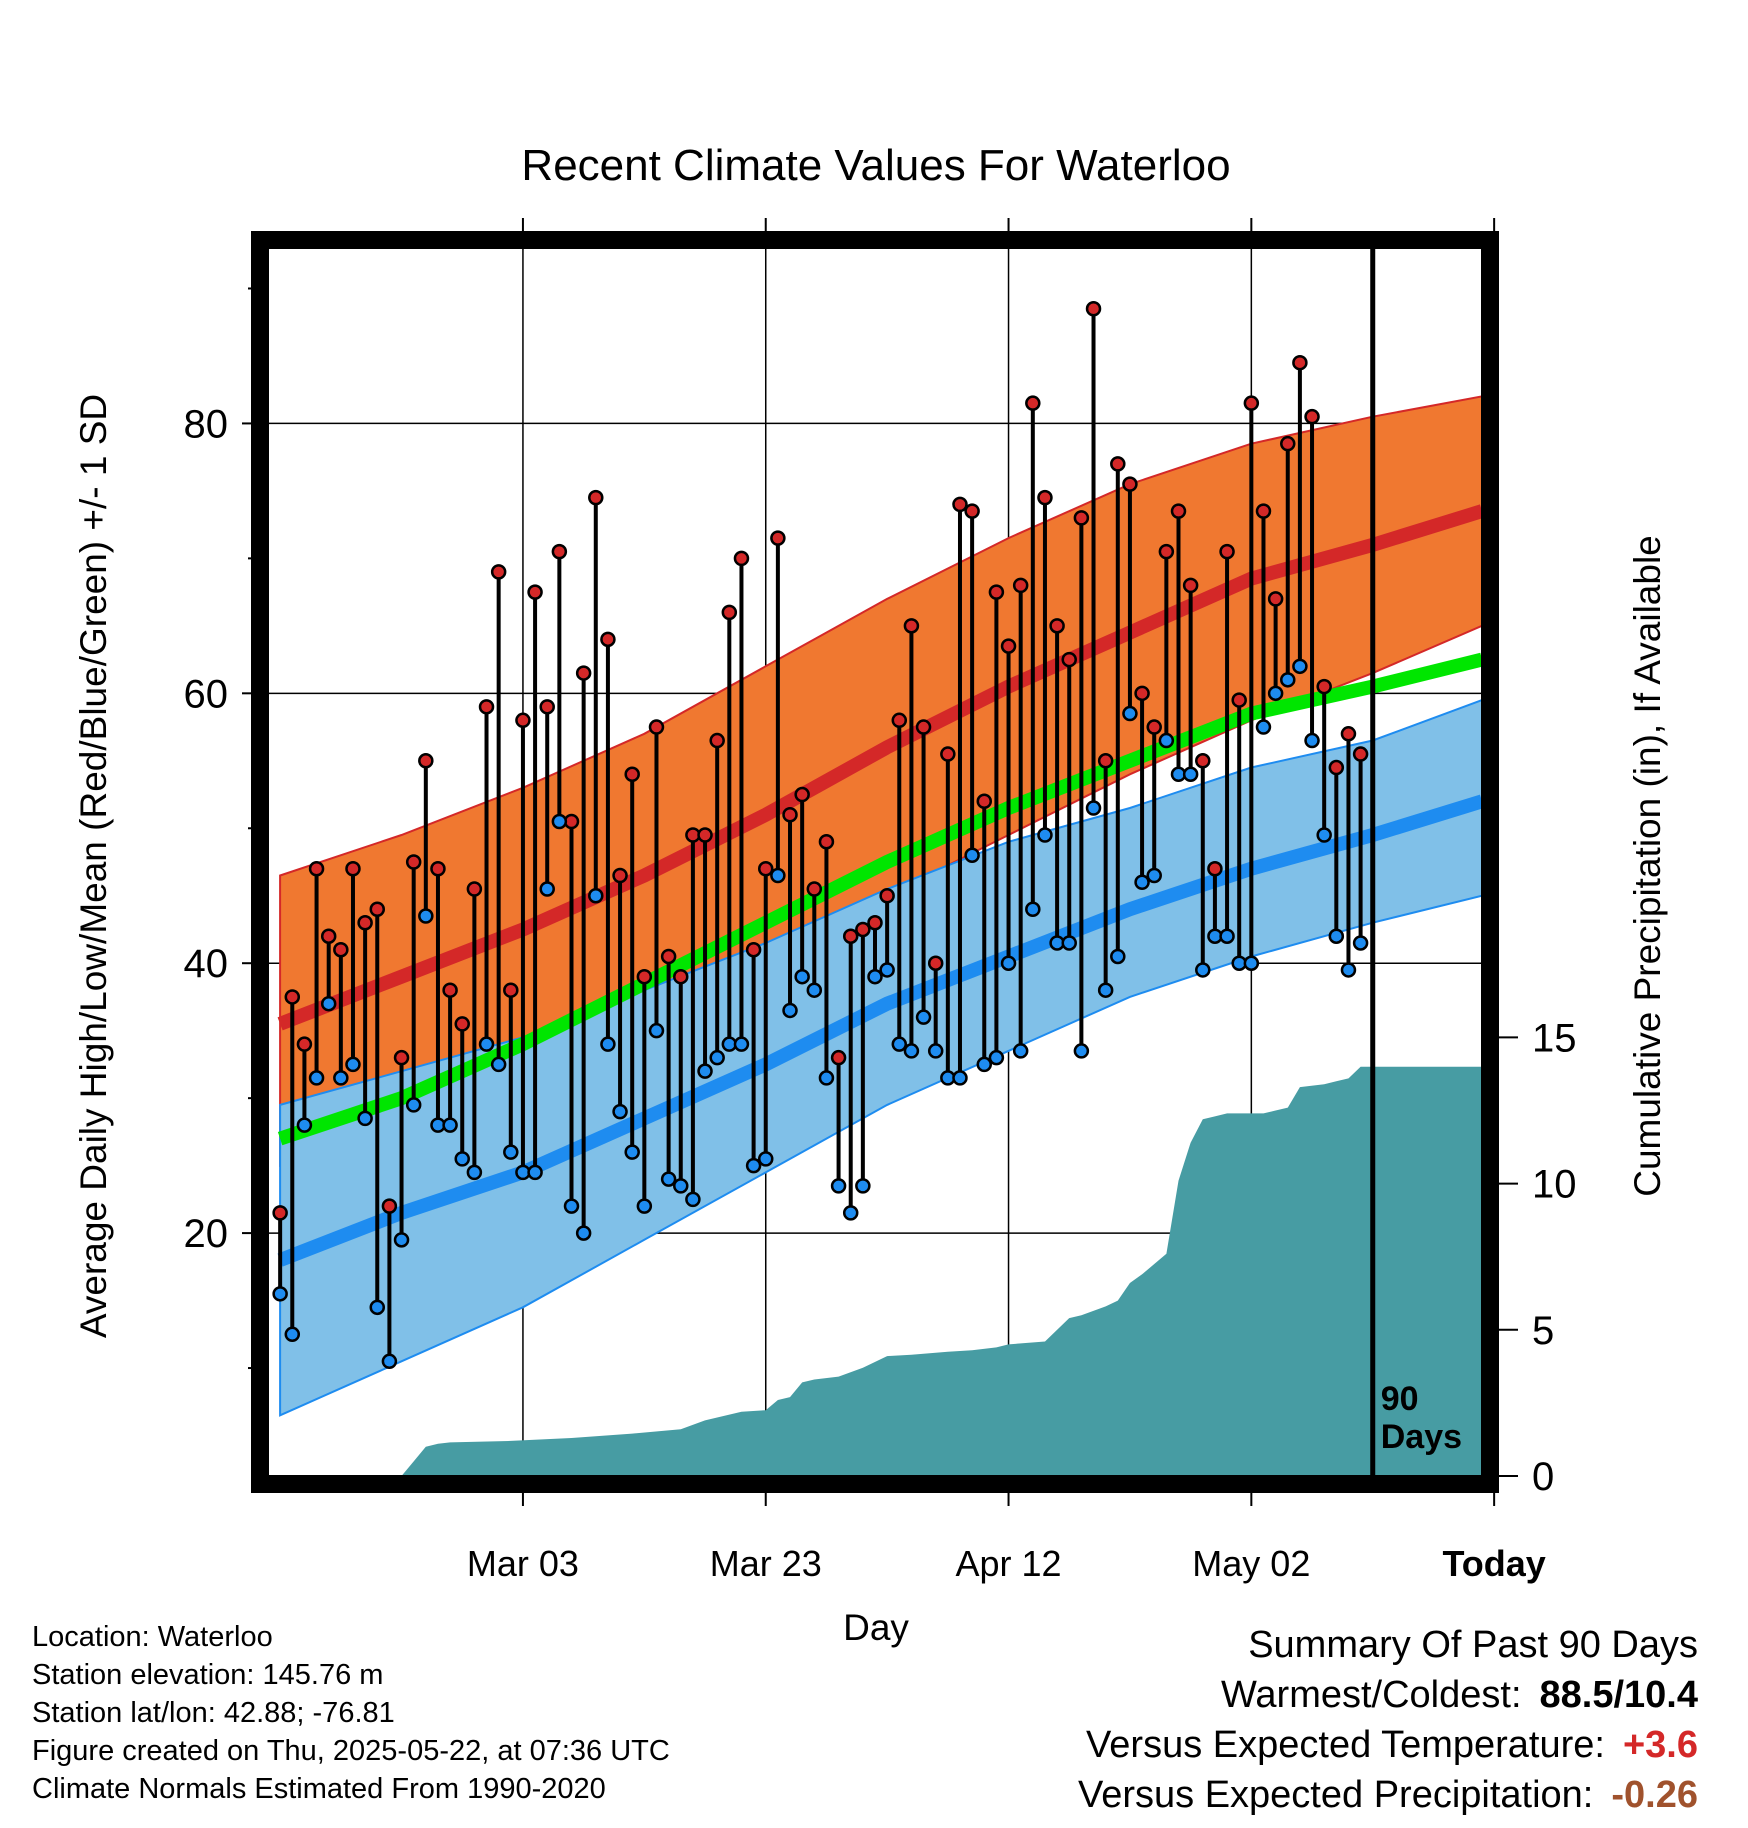 Image resolution: width=1748 pixels, height=1828 pixels. I want to click on warm-cold-label: Warmest/Coldest:, so click(1371, 1695).